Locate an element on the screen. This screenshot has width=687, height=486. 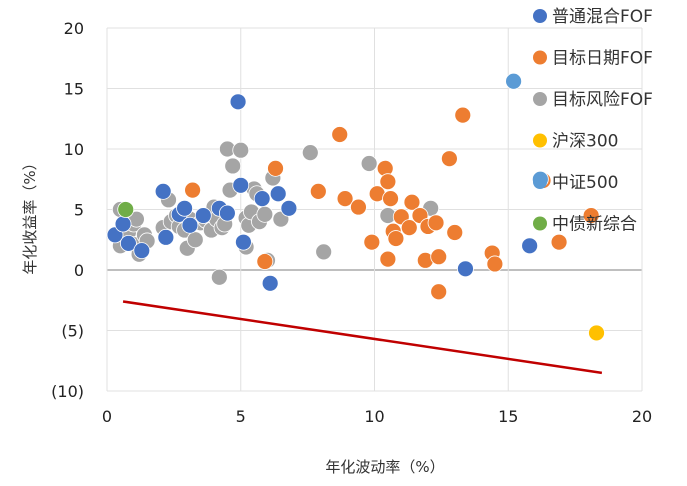
y-tick-label: 5 is located at coordinates (79, 210).